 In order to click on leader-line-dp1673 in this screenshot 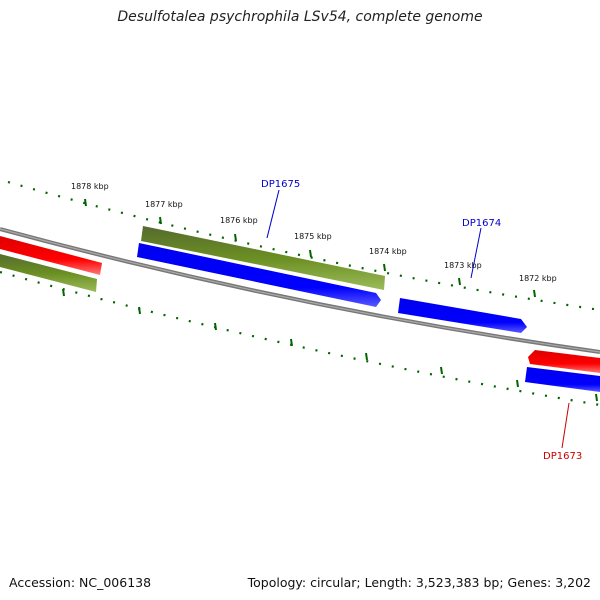, I will do `click(565, 425)`.